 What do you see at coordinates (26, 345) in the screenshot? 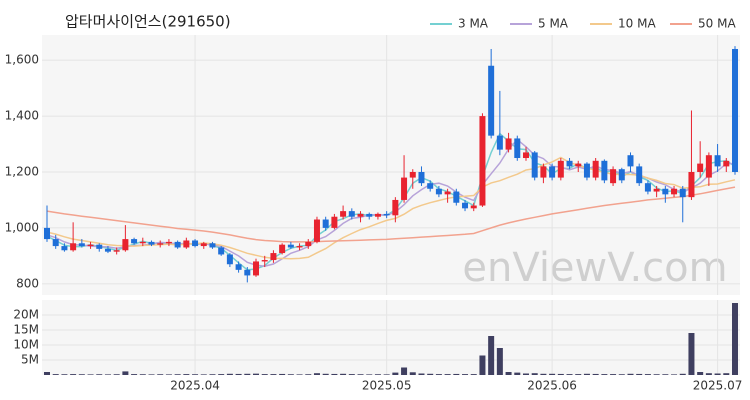
I see `volume-tick-label: 10M` at bounding box center [26, 345].